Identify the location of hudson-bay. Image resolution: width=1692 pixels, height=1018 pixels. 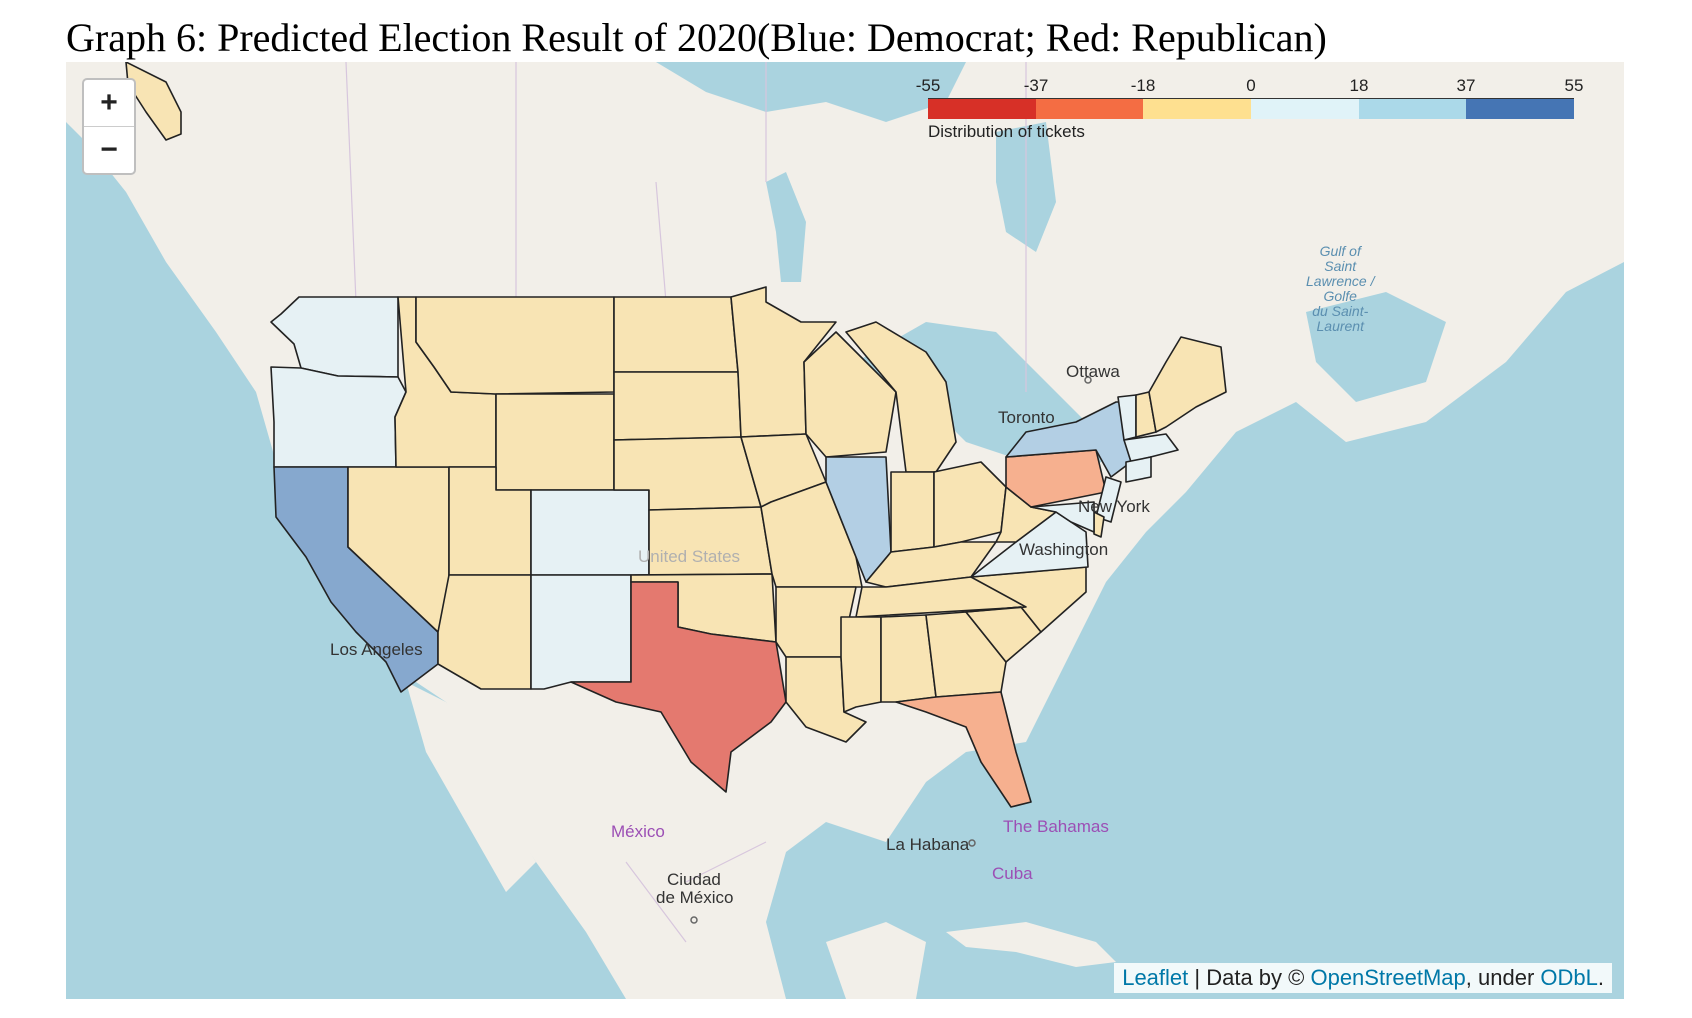
(811, 92).